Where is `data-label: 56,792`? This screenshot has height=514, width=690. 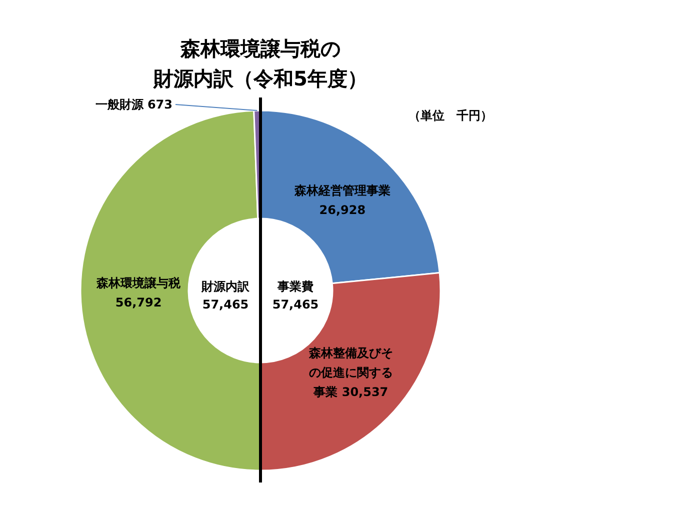 data-label: 56,792 is located at coordinates (138, 303).